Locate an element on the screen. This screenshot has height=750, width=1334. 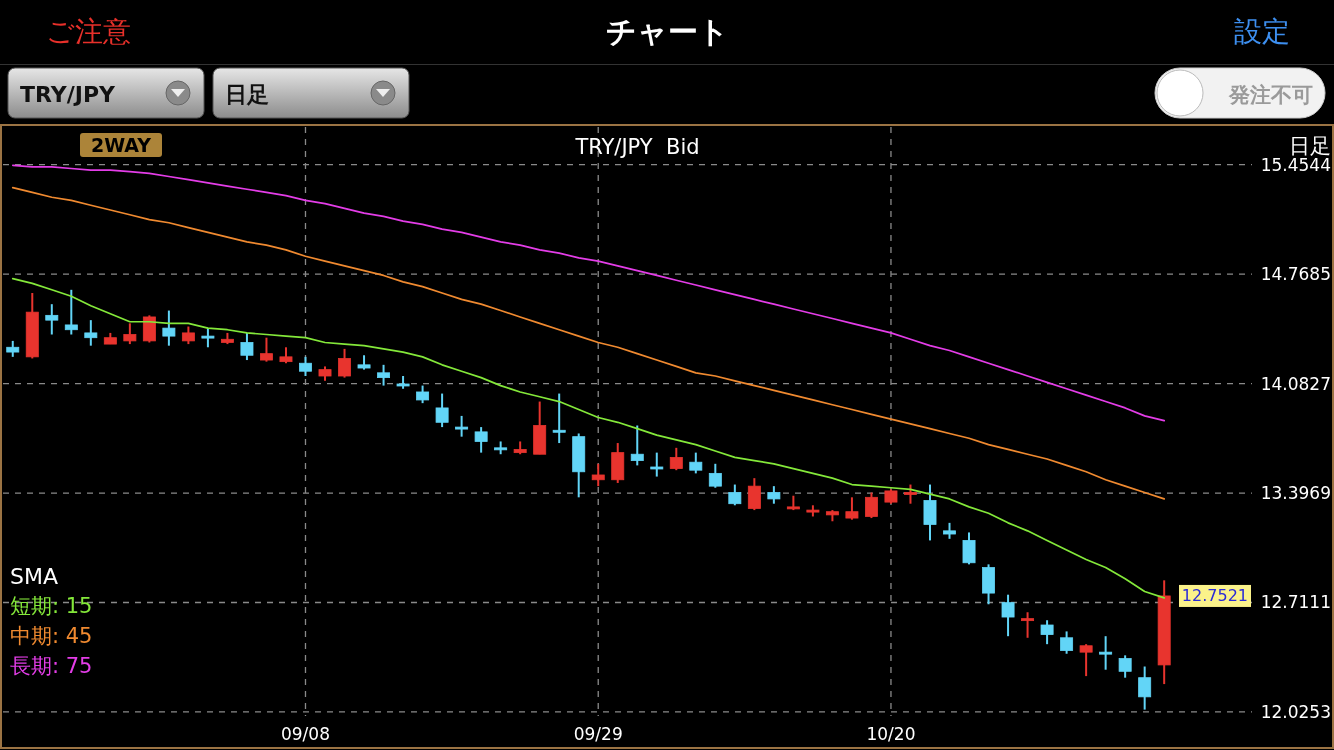
chart-title: TRY/JPY Bid is located at coordinates (637, 147).